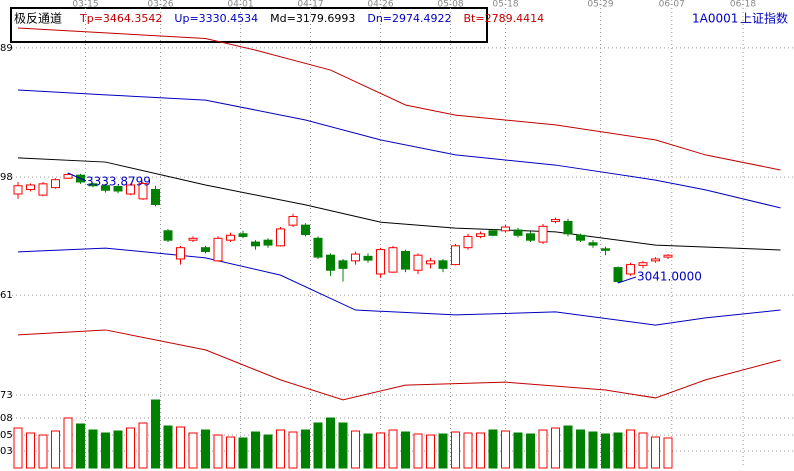  I want to click on x-tick-label: 06-07, so click(672, 5).